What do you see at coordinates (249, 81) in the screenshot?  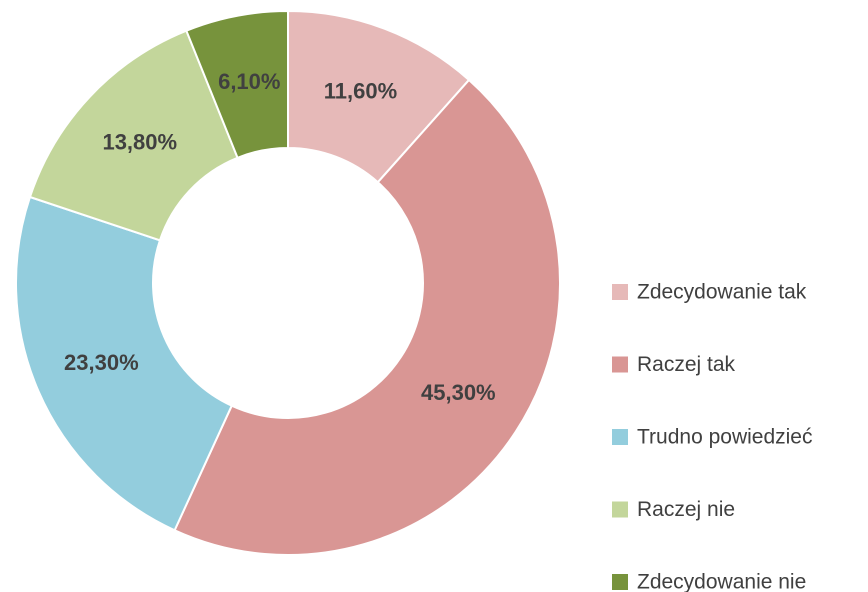 I see `data-label: 6,10%` at bounding box center [249, 81].